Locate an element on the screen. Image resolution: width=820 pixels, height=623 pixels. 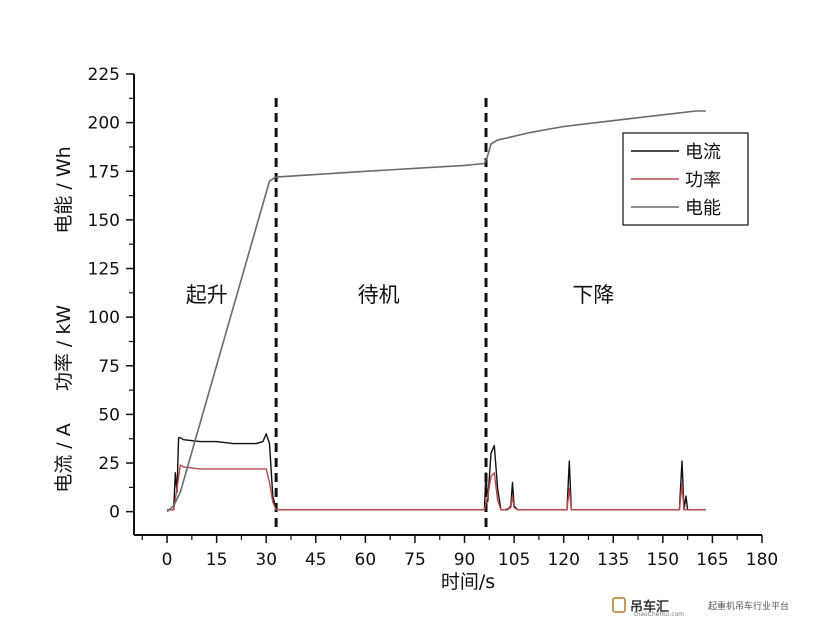
phase-label: 下降 is located at coordinates (593, 295).